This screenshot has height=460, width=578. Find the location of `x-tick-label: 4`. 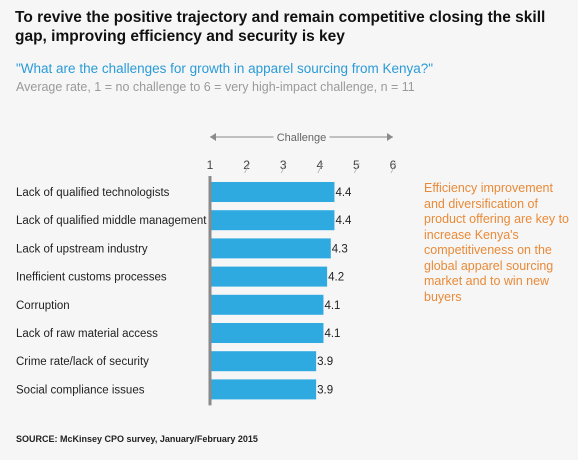

x-tick-label: 4 is located at coordinates (319, 165).